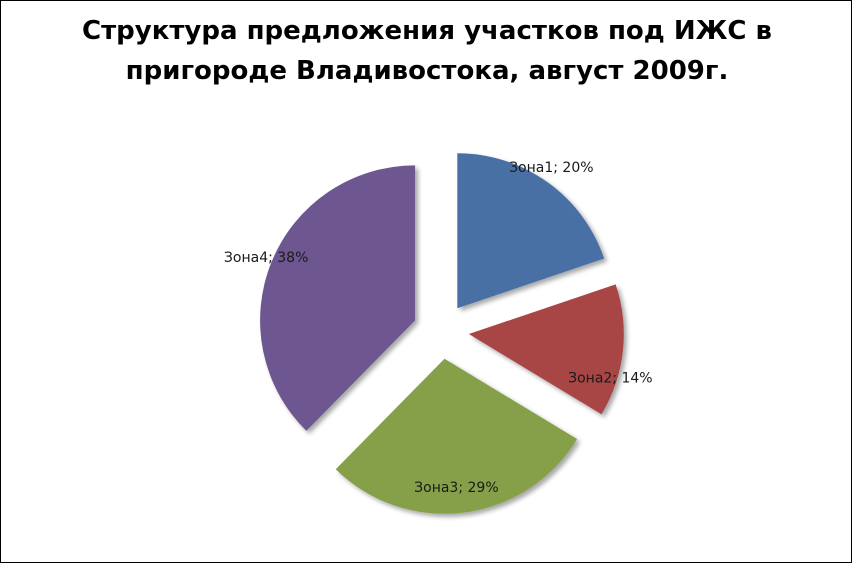 Image resolution: width=852 pixels, height=564 pixels. Describe the element at coordinates (426, 31) in the screenshot. I see `chart-title-line-1: Структура предложения участков под ИЖС в` at that location.